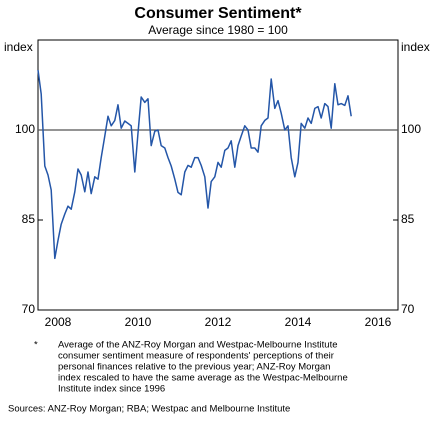 This screenshot has width=440, height=424. Describe the element at coordinates (408, 309) in the screenshot. I see `y2-tick-label: 70` at that location.